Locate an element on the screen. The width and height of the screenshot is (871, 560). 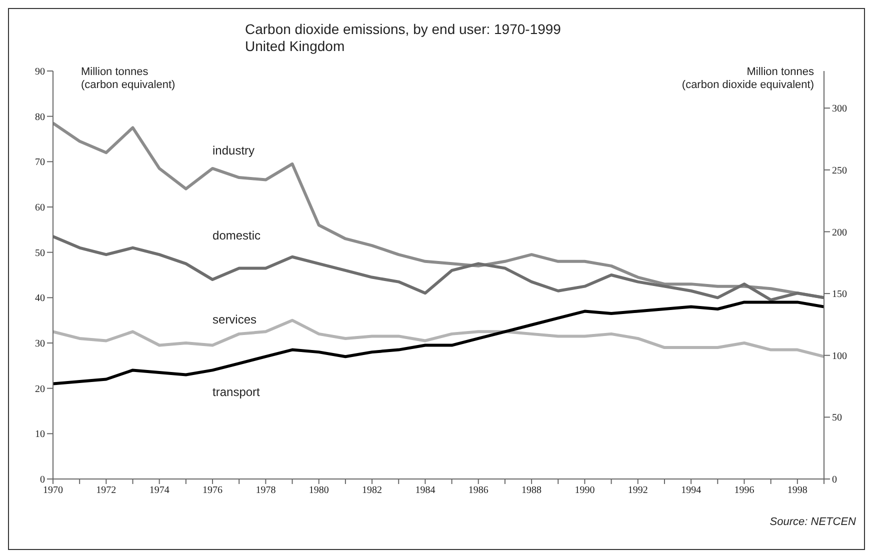
text: domestic is located at coordinates (236, 235).